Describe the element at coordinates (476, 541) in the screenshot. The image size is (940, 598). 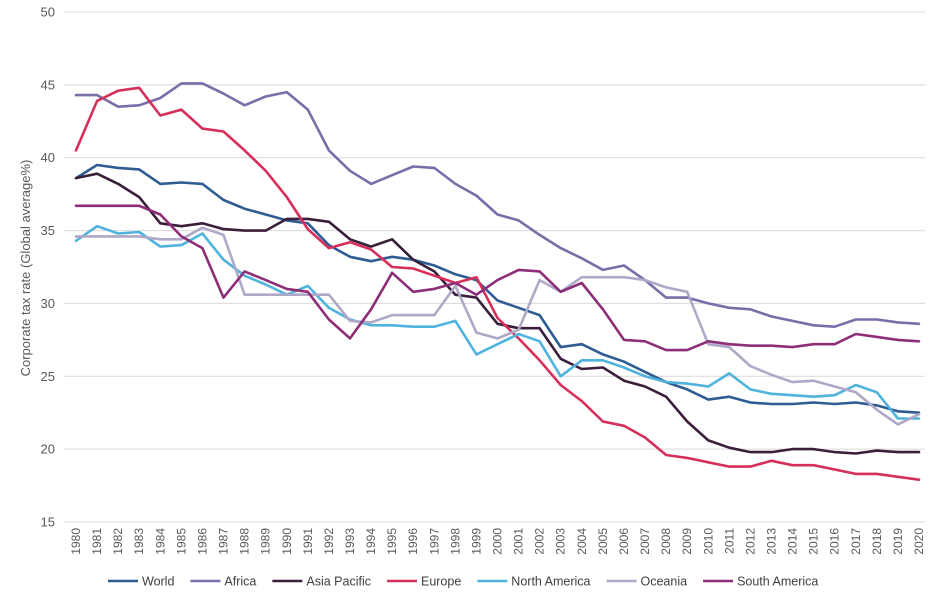
I see `x-tick-label: 1999` at that location.